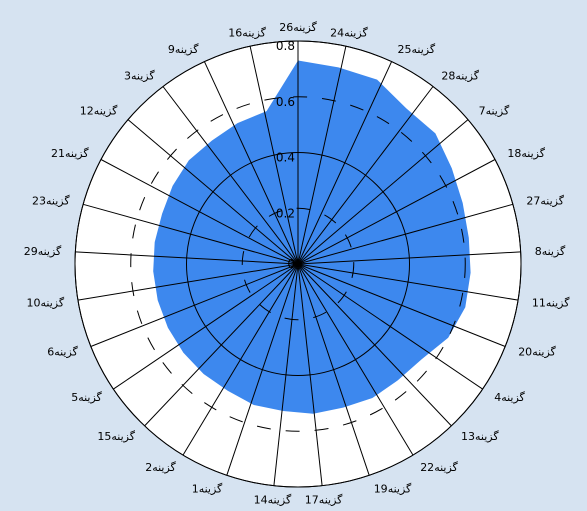 This screenshot has width=587, height=511. I want to click on category-label: گزینه14, so click(273, 500).